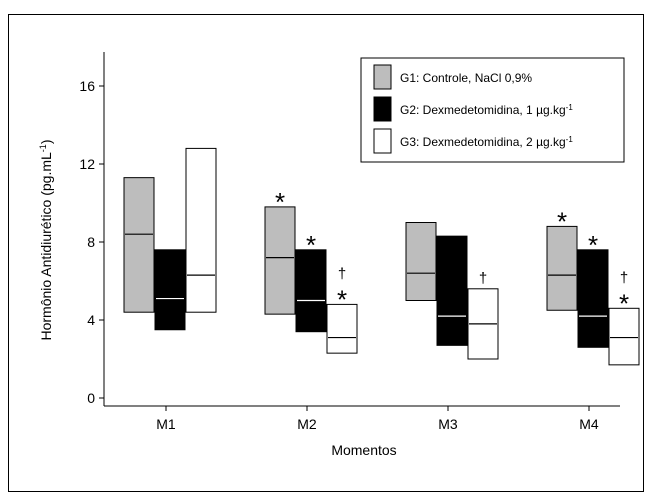  What do you see at coordinates (466, 78) in the screenshot?
I see `legend-label-g1: G1: Controle, NaCl 0,9%` at bounding box center [466, 78].